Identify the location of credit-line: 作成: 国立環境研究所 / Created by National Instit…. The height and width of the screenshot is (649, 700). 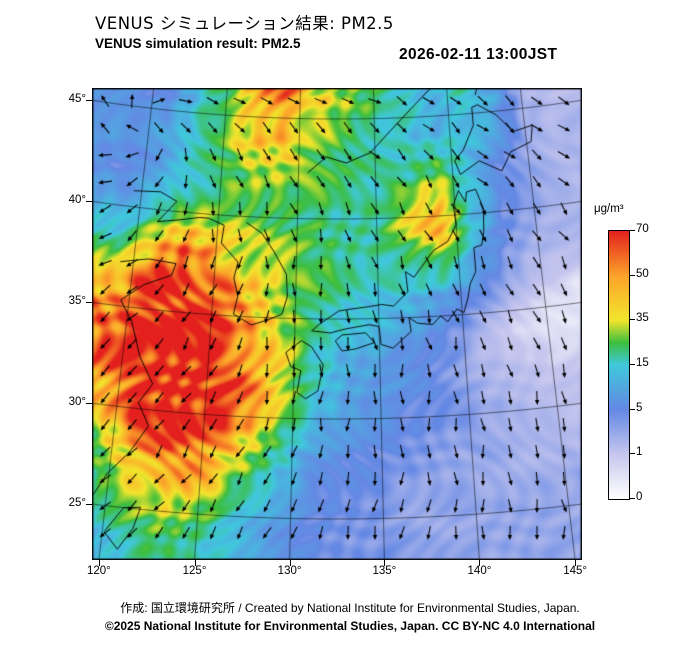
(350, 608).